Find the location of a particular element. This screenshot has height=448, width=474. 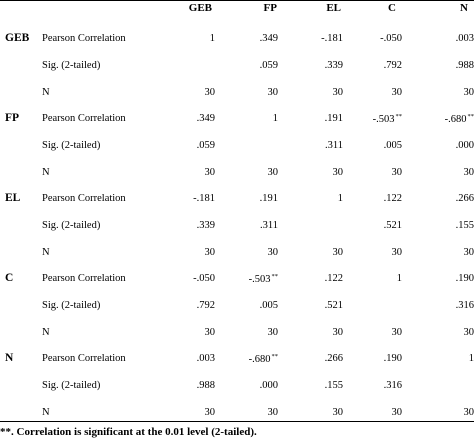

row-variable-c: C is located at coordinates (9, 278).